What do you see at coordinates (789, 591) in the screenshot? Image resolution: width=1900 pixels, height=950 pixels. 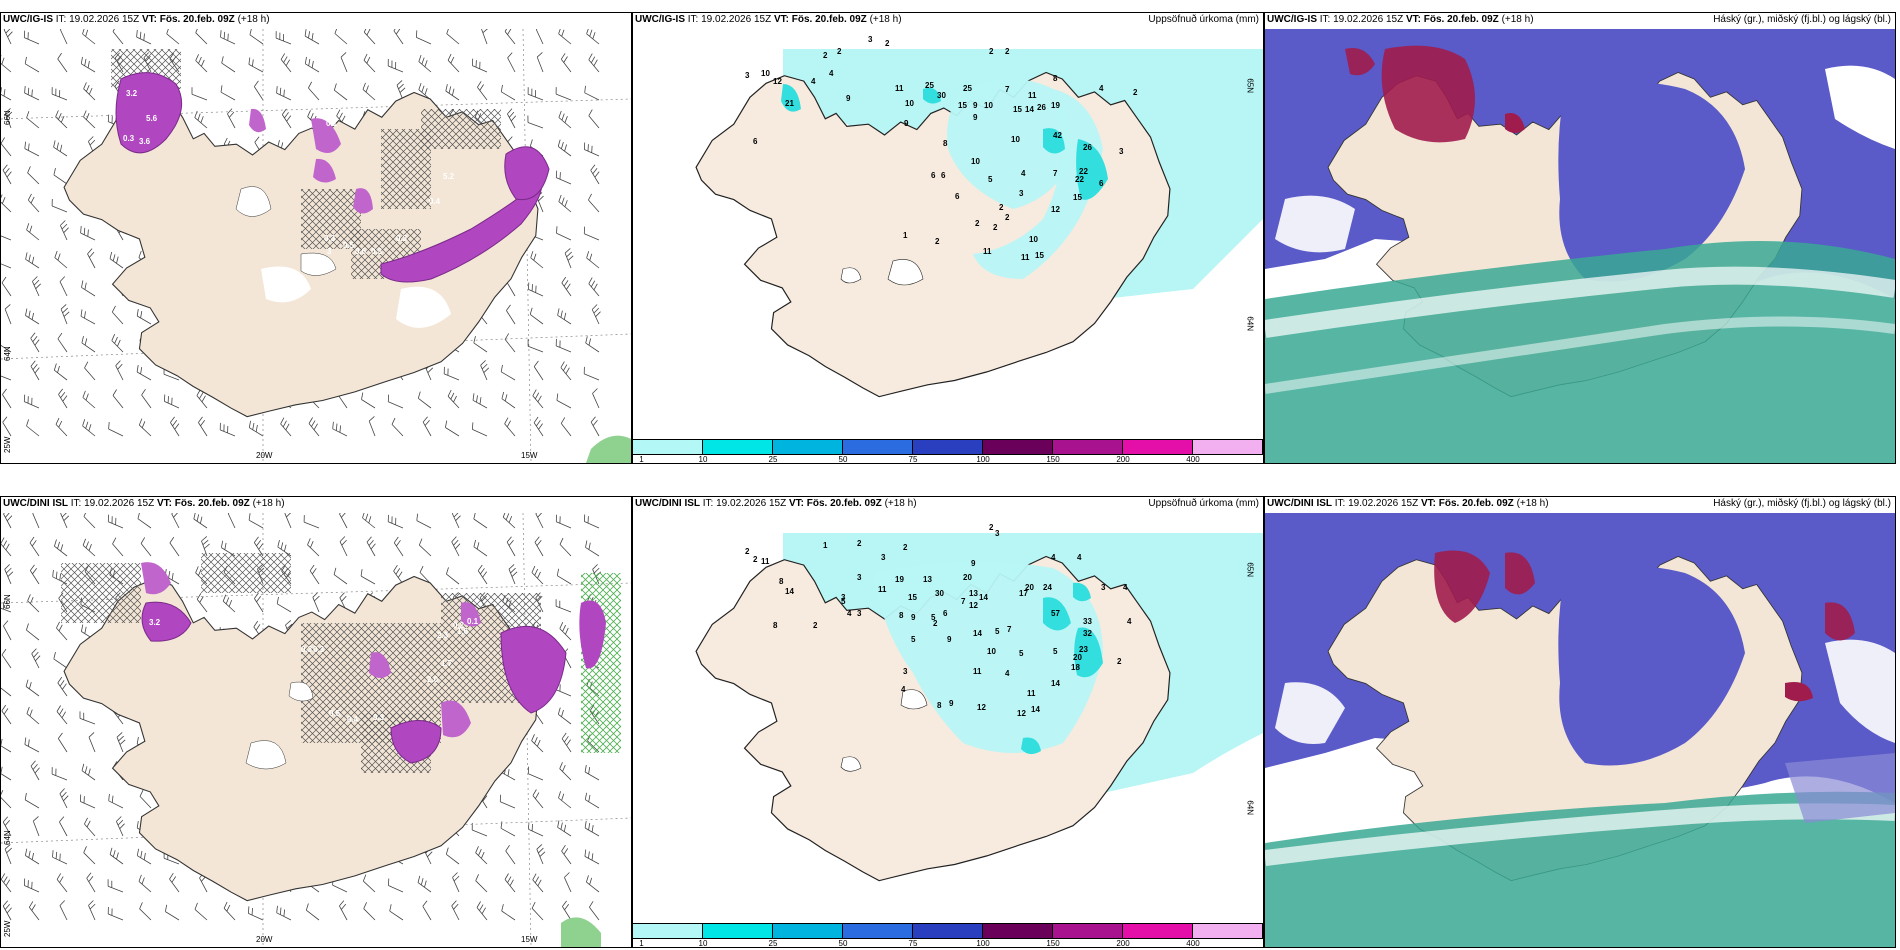 I see `precip-value: 14` at bounding box center [789, 591].